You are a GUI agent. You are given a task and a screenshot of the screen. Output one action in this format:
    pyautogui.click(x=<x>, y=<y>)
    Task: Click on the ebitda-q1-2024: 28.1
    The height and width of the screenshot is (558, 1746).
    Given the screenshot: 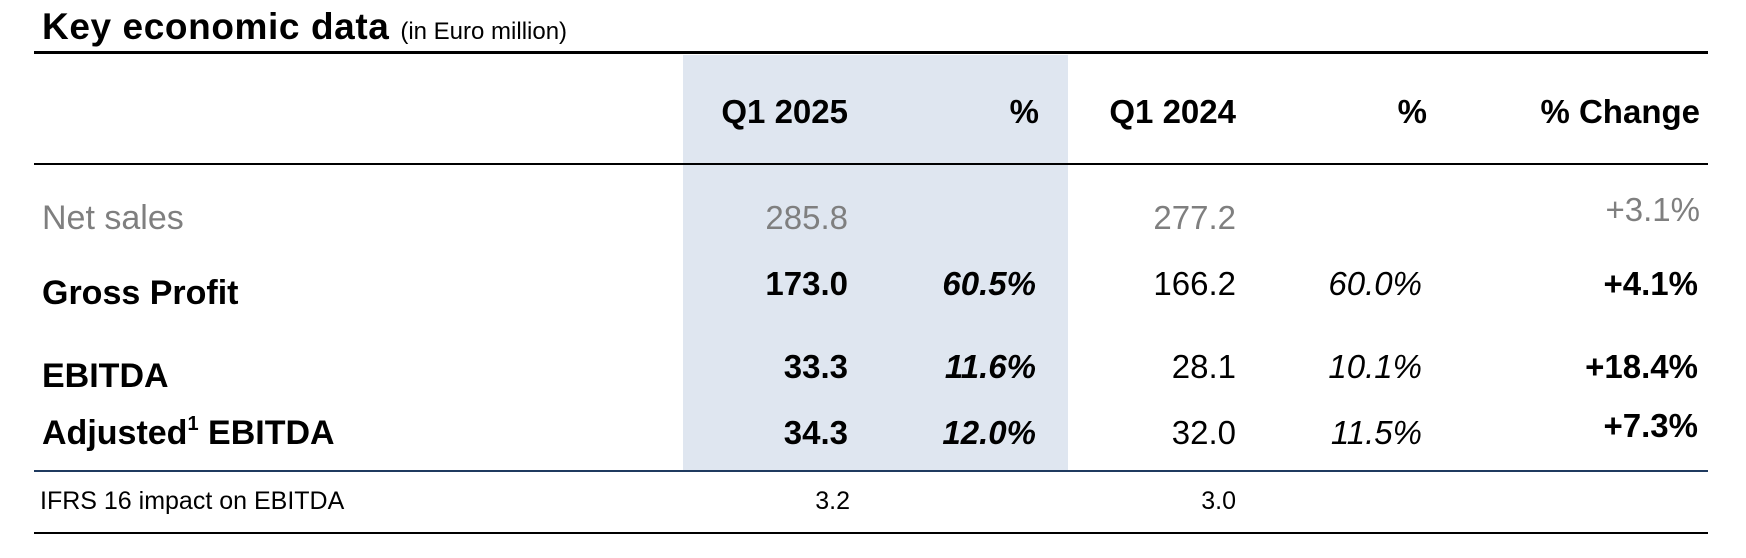 What is the action you would take?
    pyautogui.click(x=1203, y=366)
    